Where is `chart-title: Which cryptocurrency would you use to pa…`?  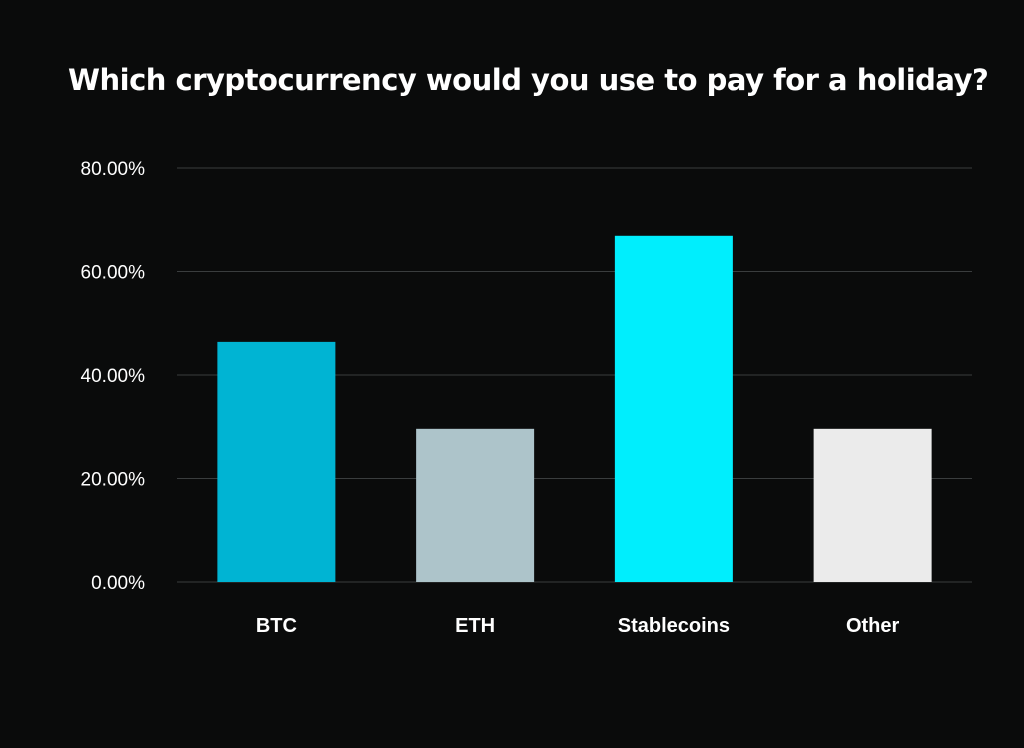
chart-title: Which cryptocurrency would you use to pa… is located at coordinates (528, 80).